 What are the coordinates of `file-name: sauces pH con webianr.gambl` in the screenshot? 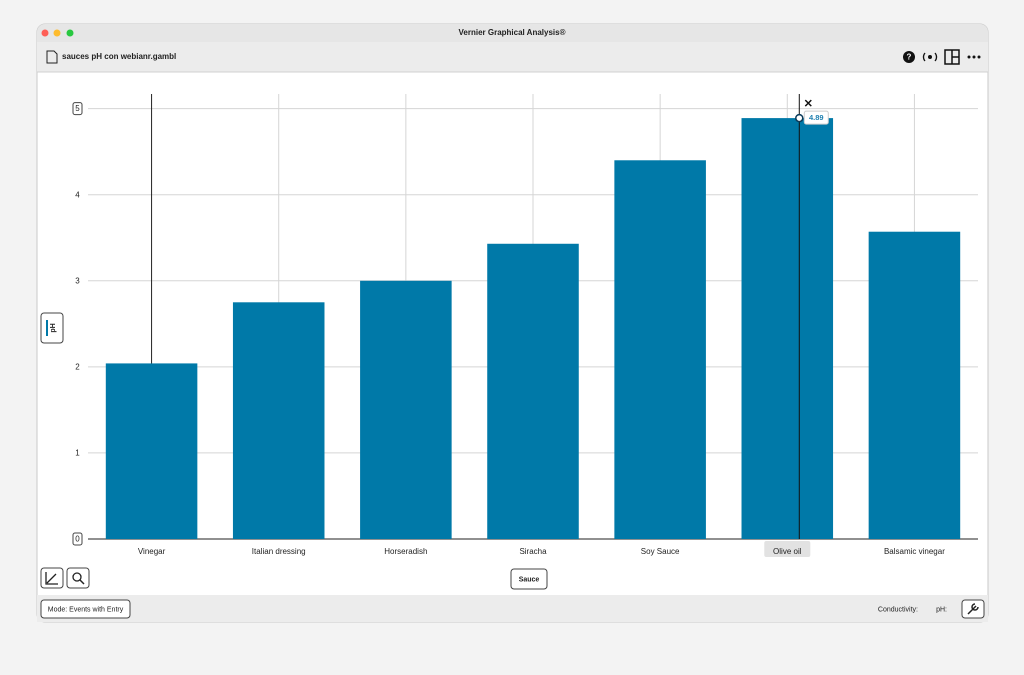 It's located at (119, 56).